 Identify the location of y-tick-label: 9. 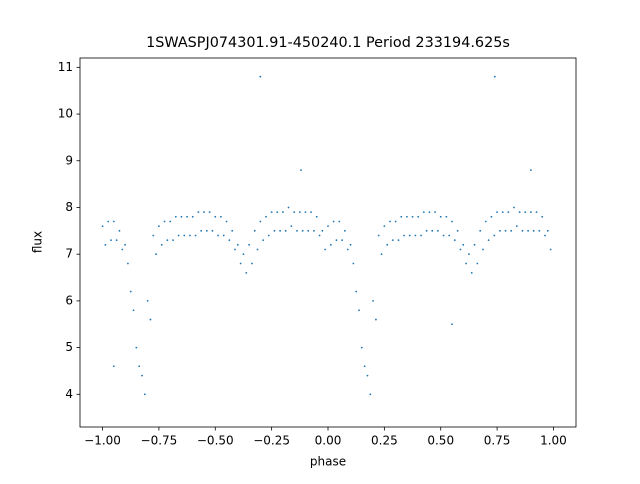
(69, 160).